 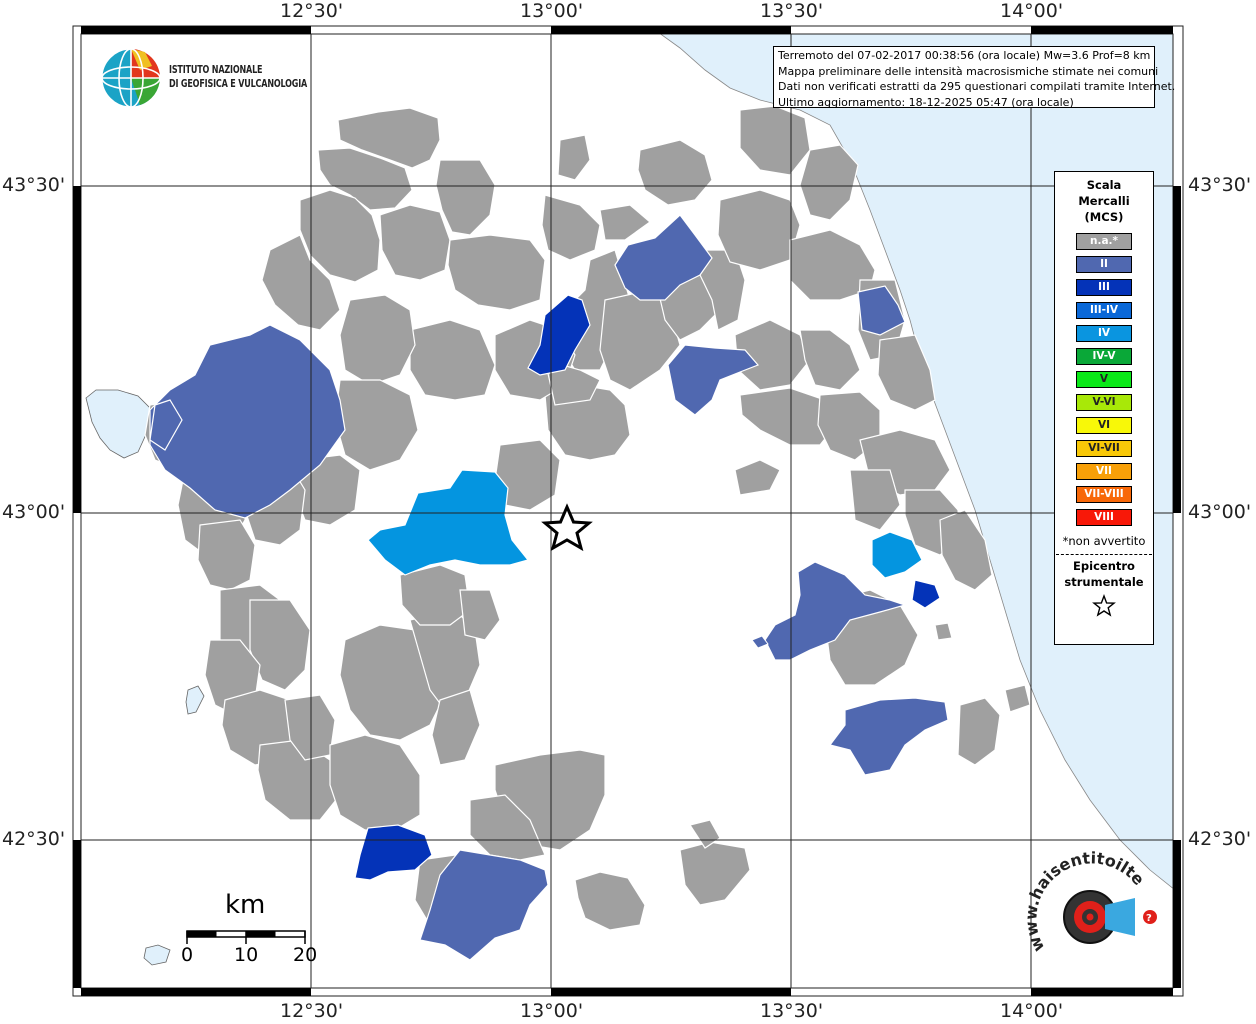 What do you see at coordinates (1032, 1011) in the screenshot?
I see `bottom-label-1400: 14°00'` at bounding box center [1032, 1011].